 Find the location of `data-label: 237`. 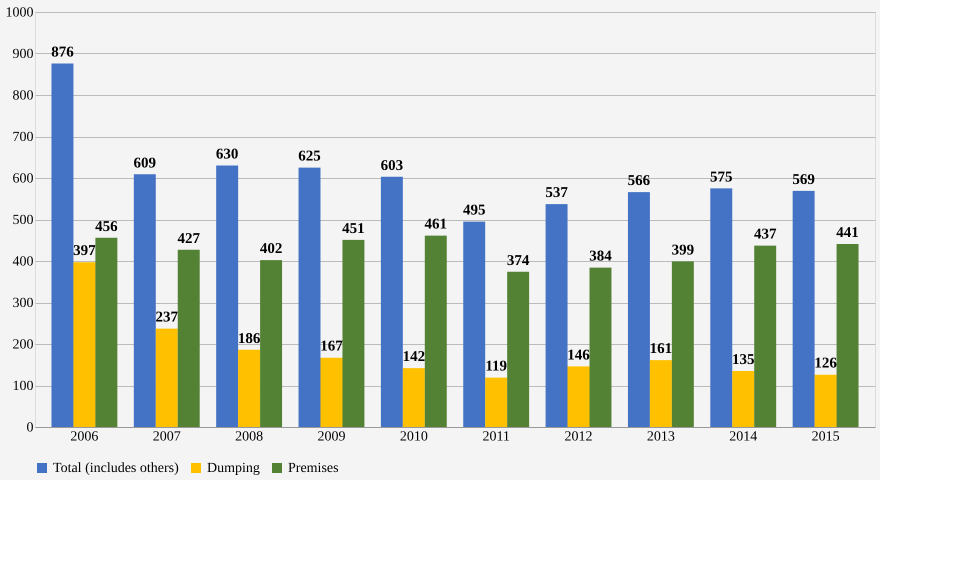

data-label: 237 is located at coordinates (167, 318).